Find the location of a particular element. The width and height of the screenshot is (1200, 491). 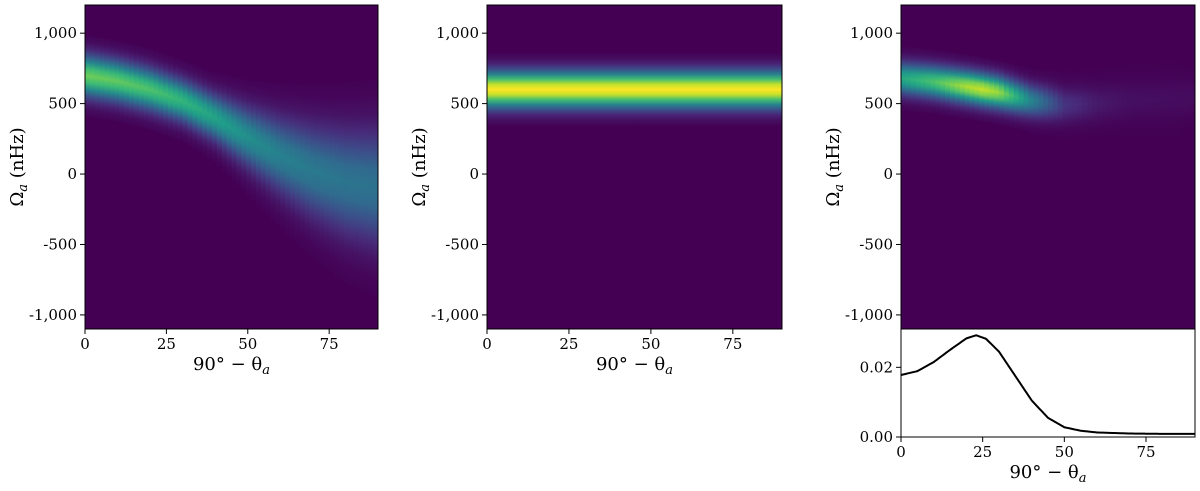

heatmap-2-y-tick-label: 500 is located at coordinates (464, 104).